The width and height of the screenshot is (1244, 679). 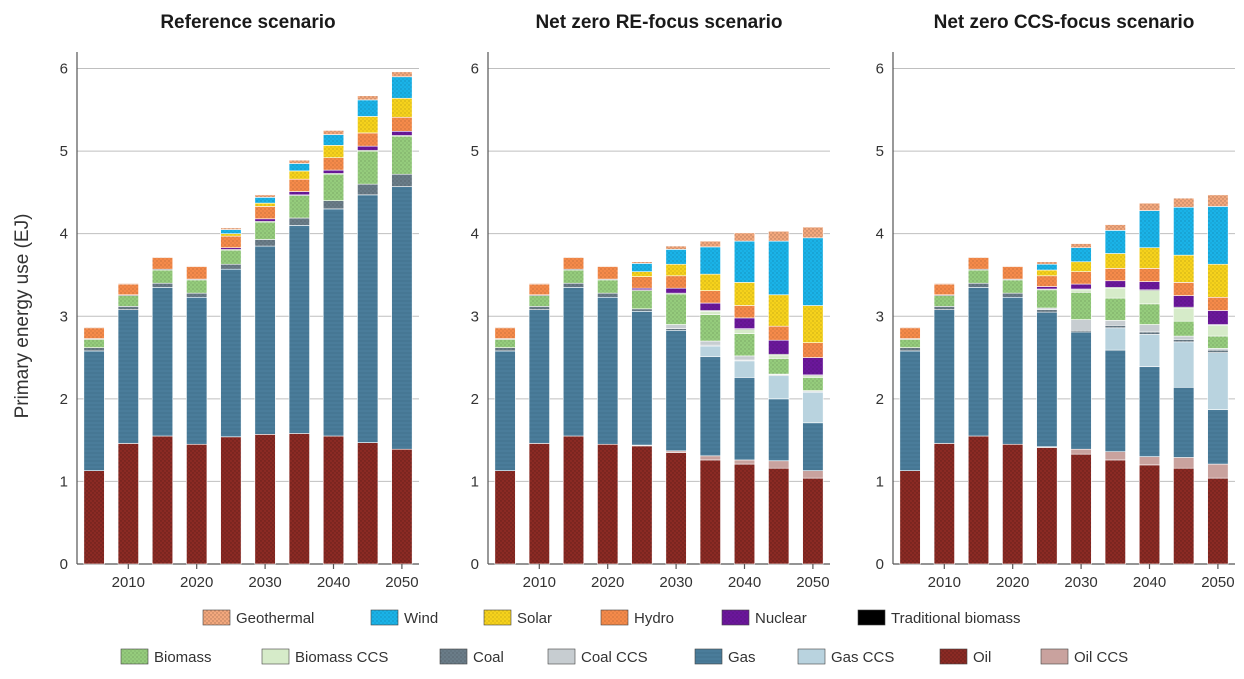 What do you see at coordinates (676, 270) in the screenshot?
I see `bar-segment-solar: 2030 Solar: 0.14` at bounding box center [676, 270].